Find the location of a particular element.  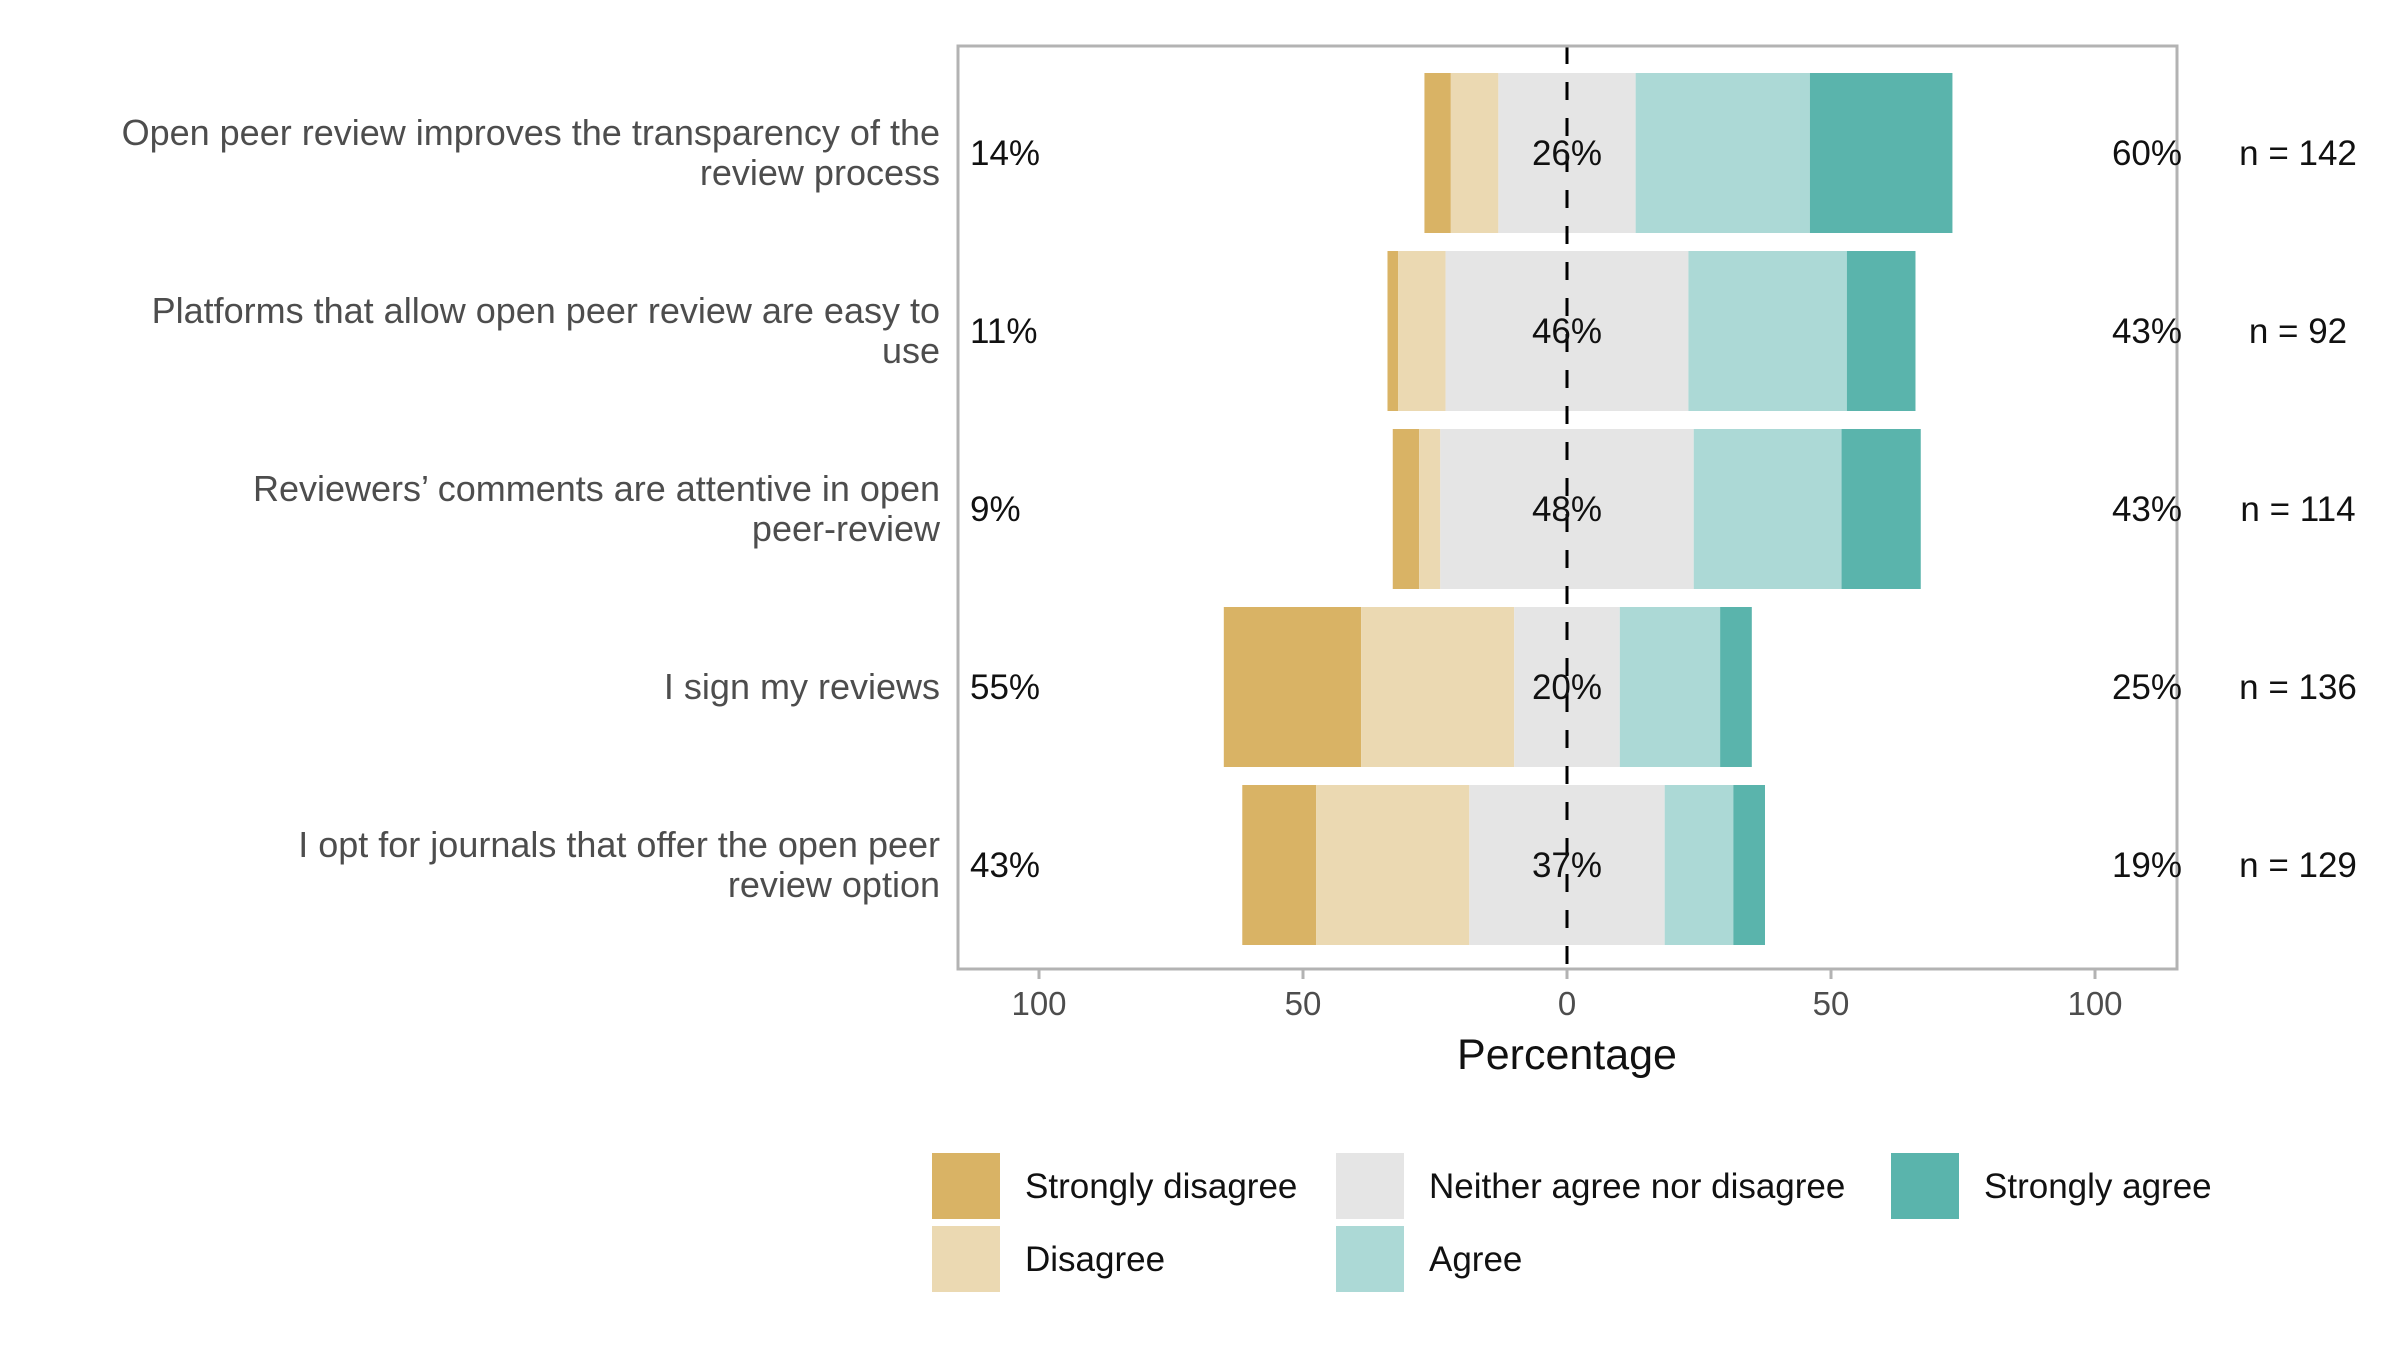

center-percent-label: 37% is located at coordinates (1567, 865).